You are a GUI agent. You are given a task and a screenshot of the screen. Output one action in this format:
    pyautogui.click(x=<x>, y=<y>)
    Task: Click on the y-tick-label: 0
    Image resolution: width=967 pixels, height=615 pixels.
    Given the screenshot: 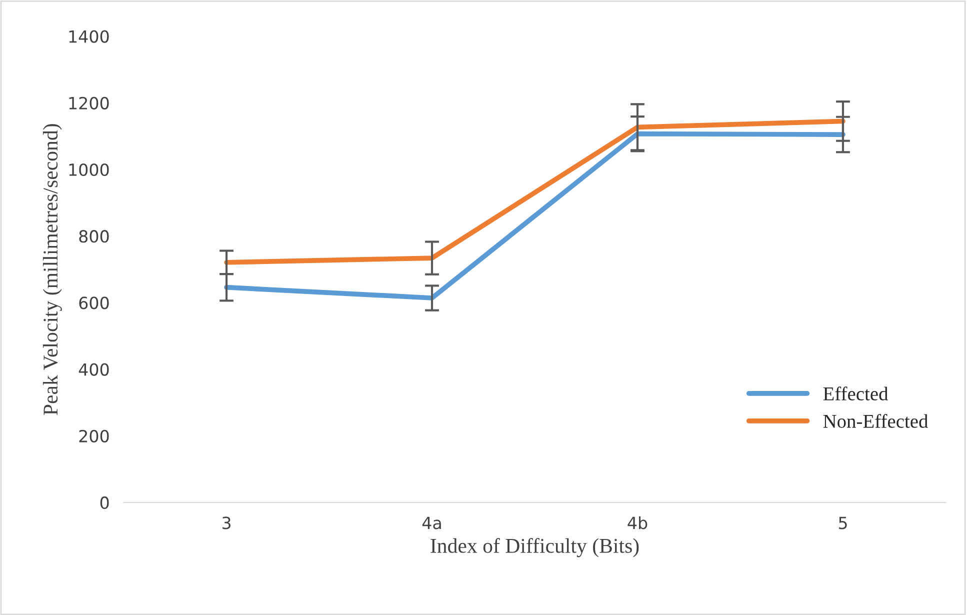 What is the action you would take?
    pyautogui.click(x=104, y=503)
    